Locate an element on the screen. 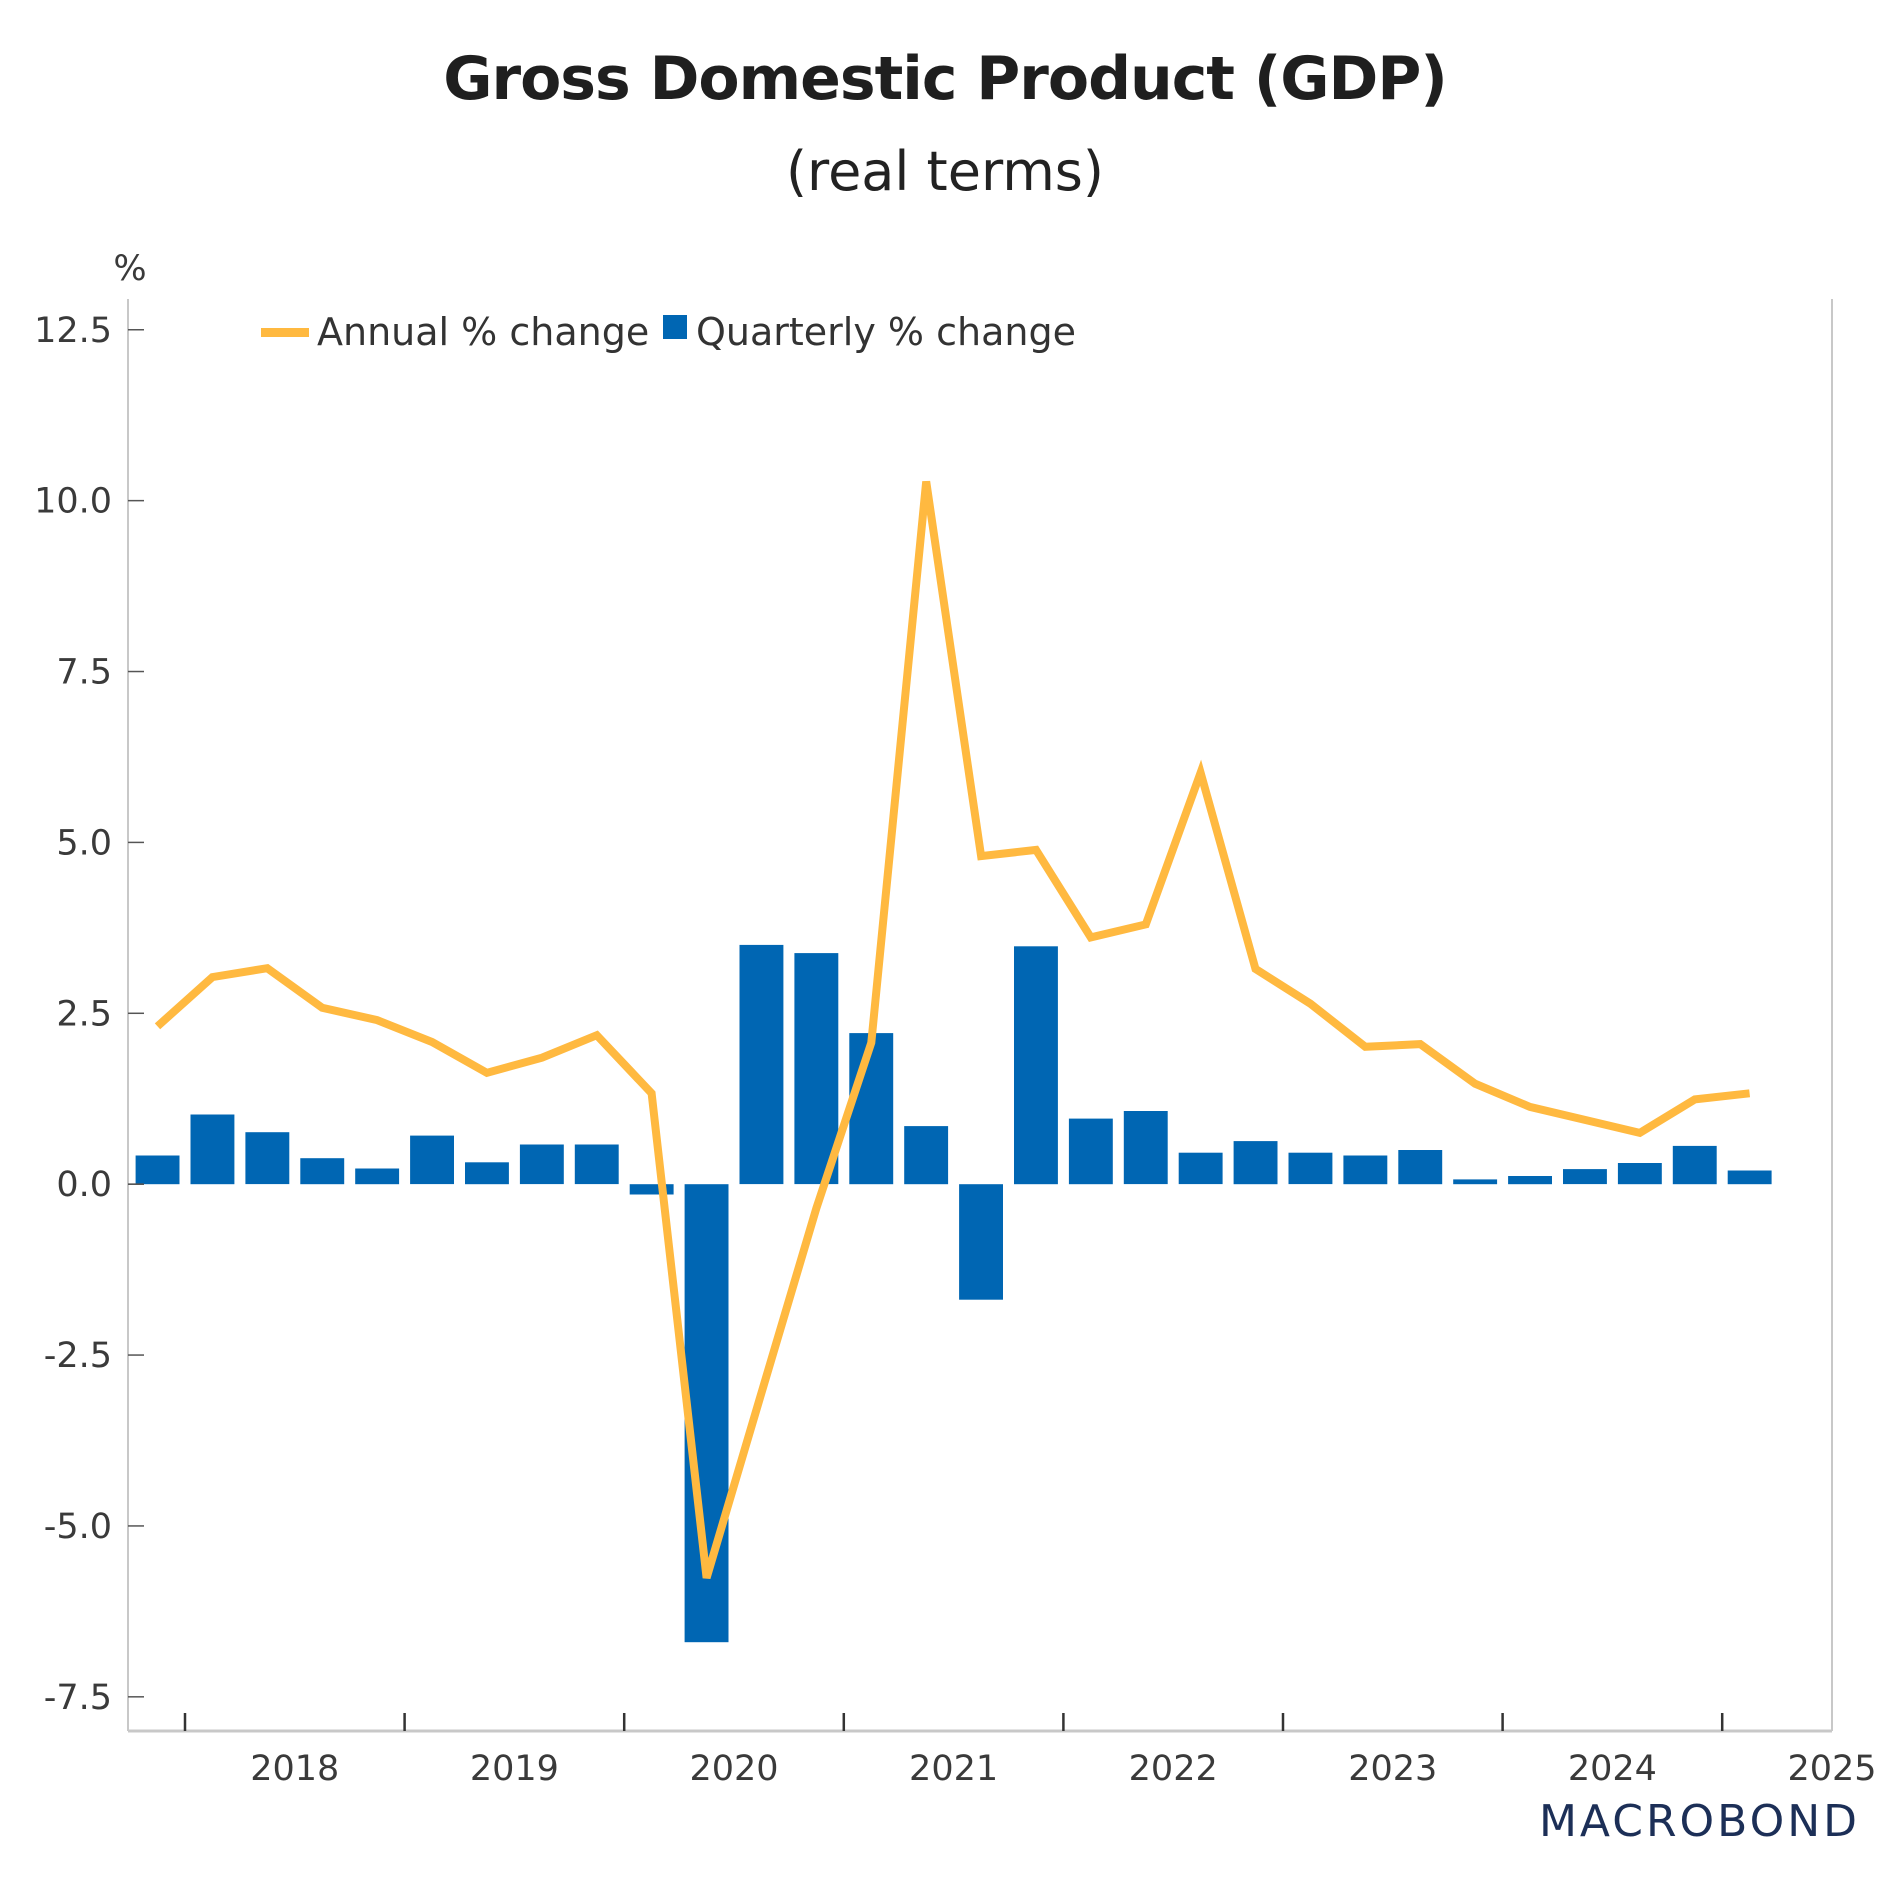  legend-quarterly-swatch is located at coordinates (675, 327).